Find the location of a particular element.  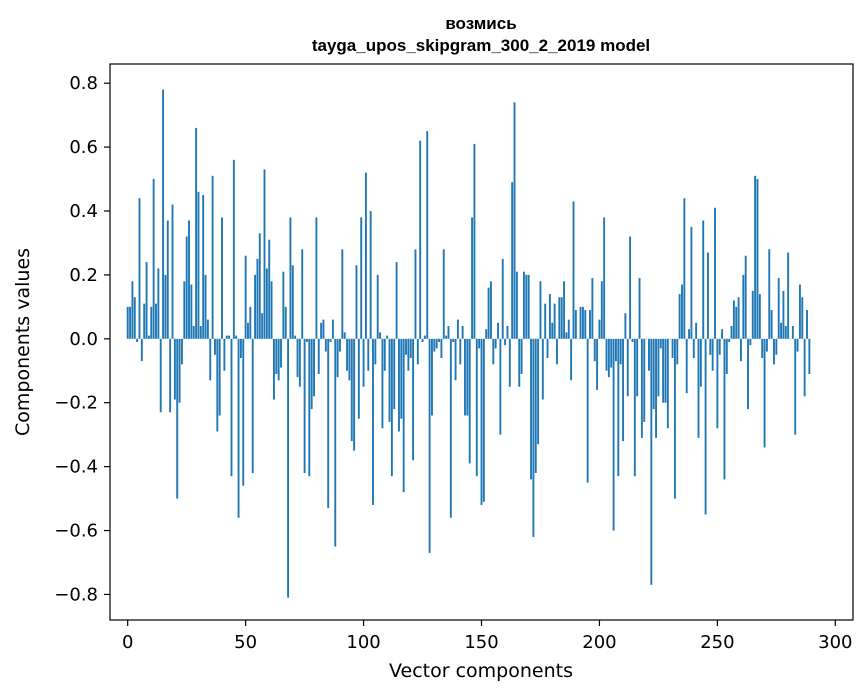

x-tick-label: 150 is located at coordinates (481, 642).